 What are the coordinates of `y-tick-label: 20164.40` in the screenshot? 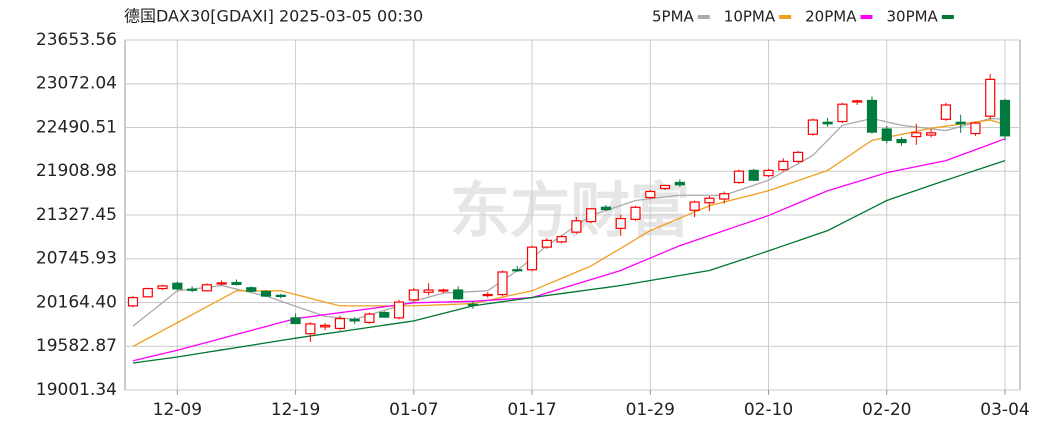 It's located at (76, 302).